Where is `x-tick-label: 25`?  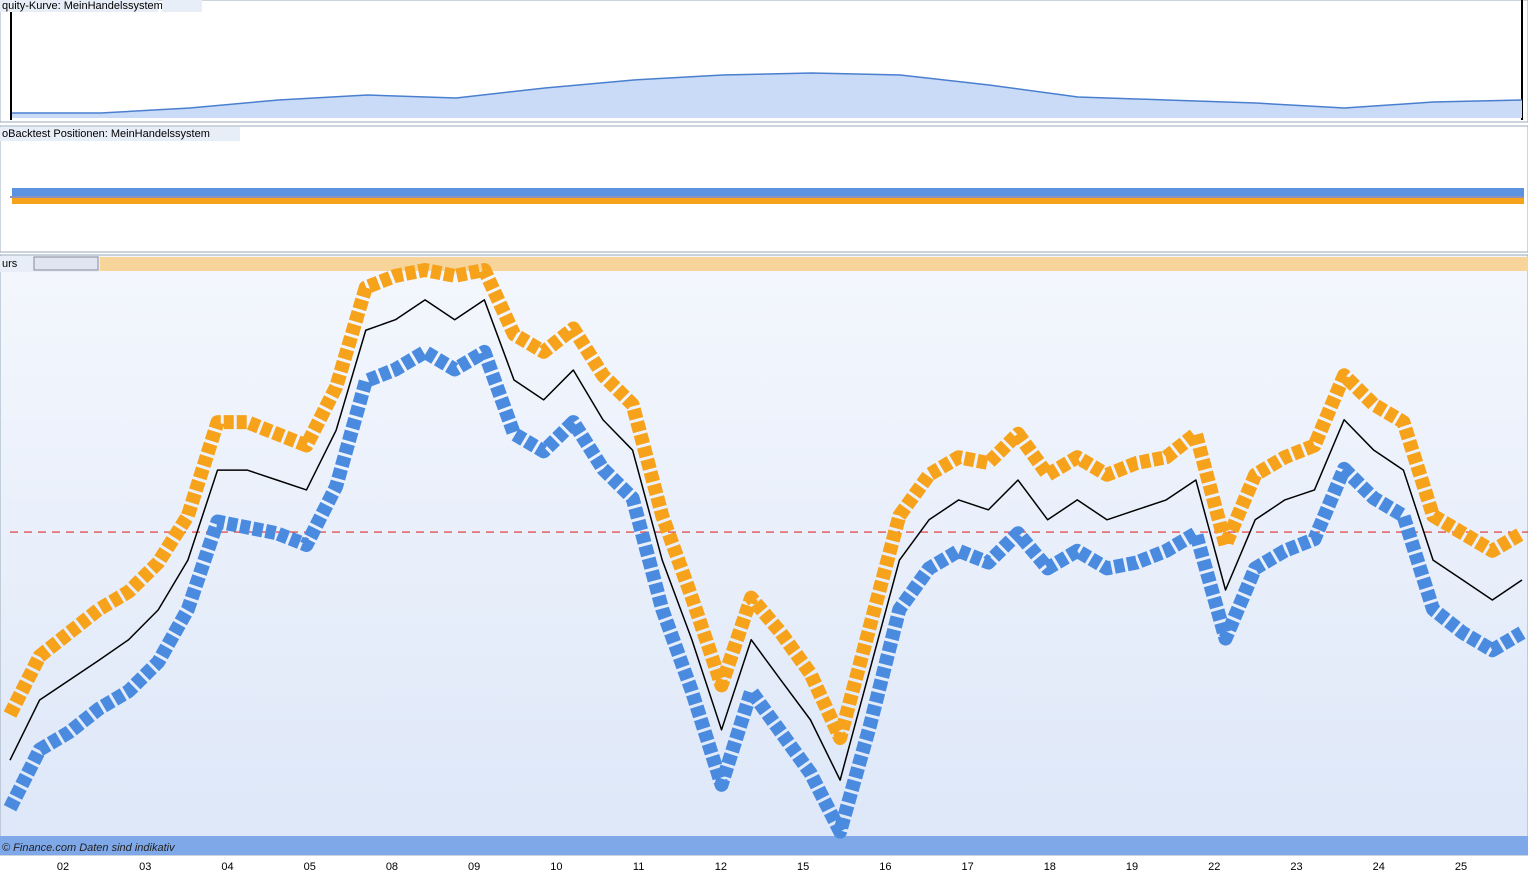
x-tick-label: 25 is located at coordinates (1461, 867).